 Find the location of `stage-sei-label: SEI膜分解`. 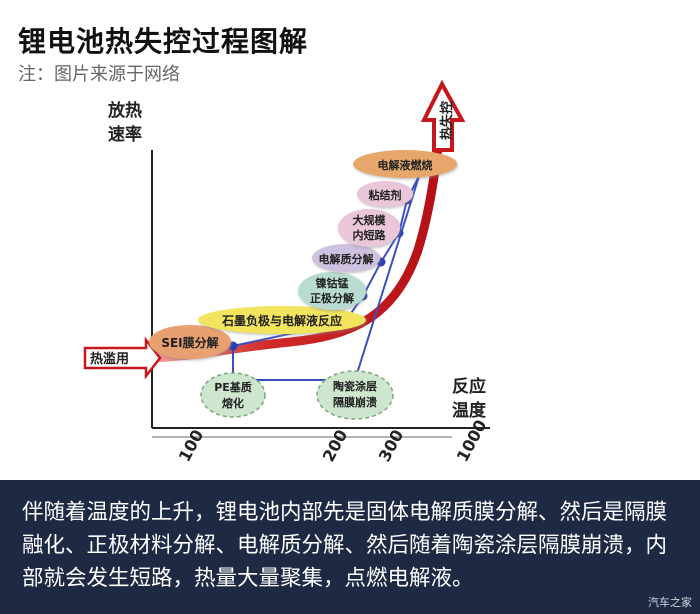

stage-sei-label: SEI膜分解 is located at coordinates (189, 342).